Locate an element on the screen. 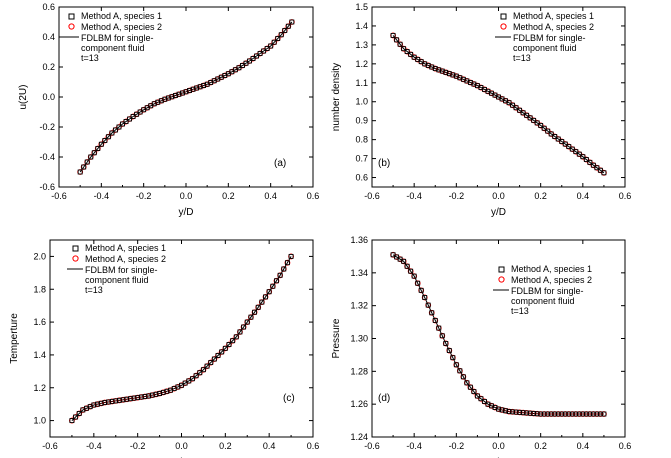 The height and width of the screenshot is (458, 671). x-tick-label: -0.4 is located at coordinates (102, 196).